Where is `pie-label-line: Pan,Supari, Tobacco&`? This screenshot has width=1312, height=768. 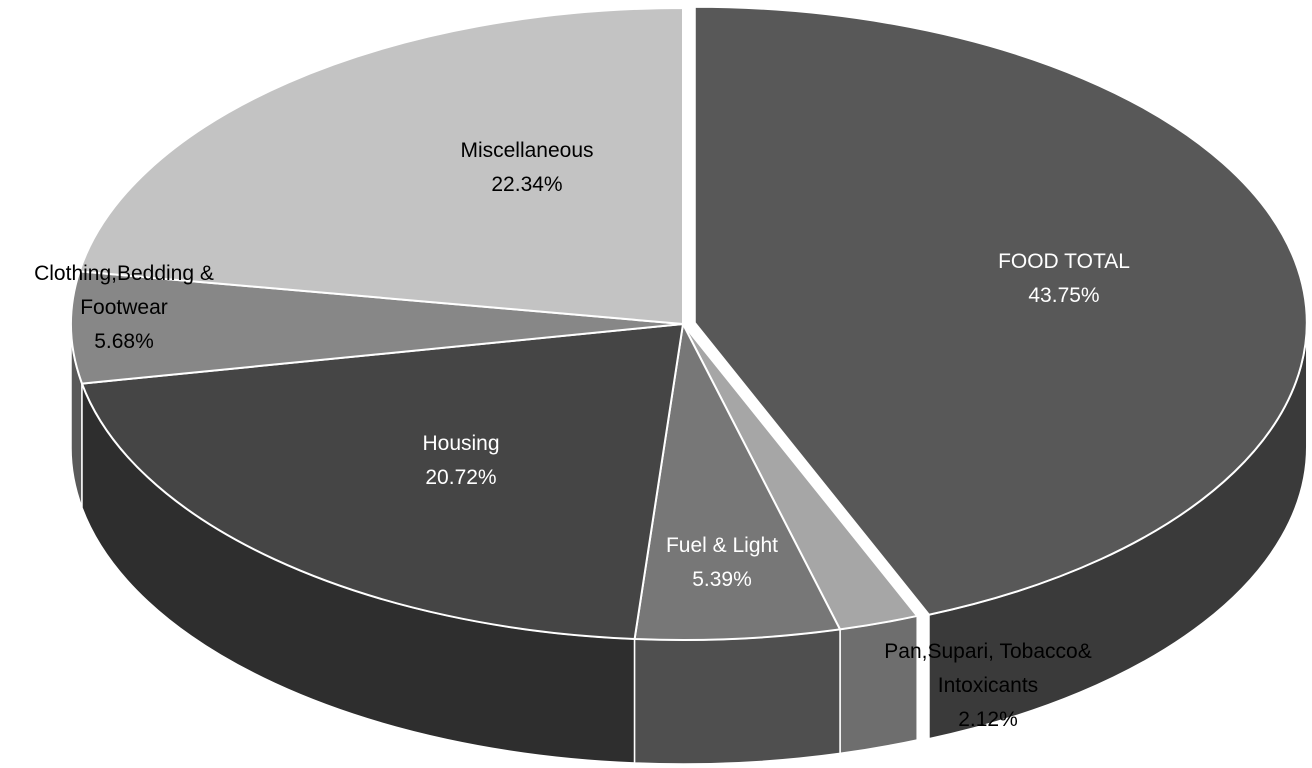
pie-label-line: Pan,Supari, Tobacco& is located at coordinates (987, 651).